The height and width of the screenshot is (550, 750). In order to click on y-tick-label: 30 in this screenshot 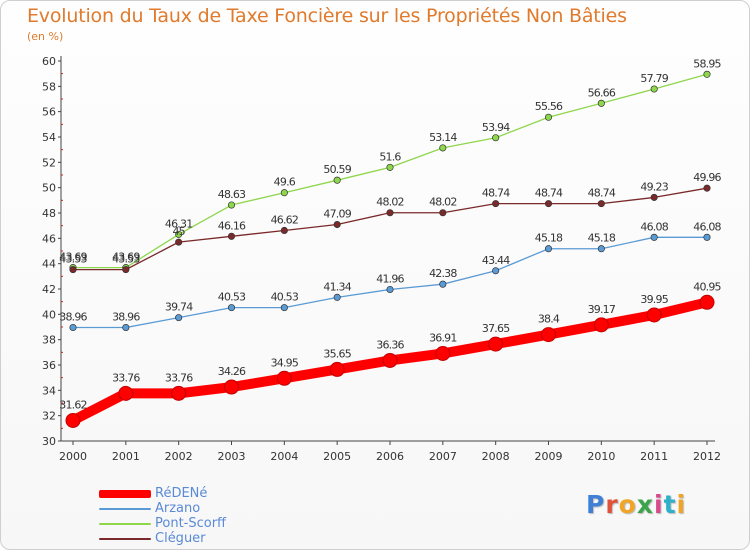, I will do `click(49, 441)`.